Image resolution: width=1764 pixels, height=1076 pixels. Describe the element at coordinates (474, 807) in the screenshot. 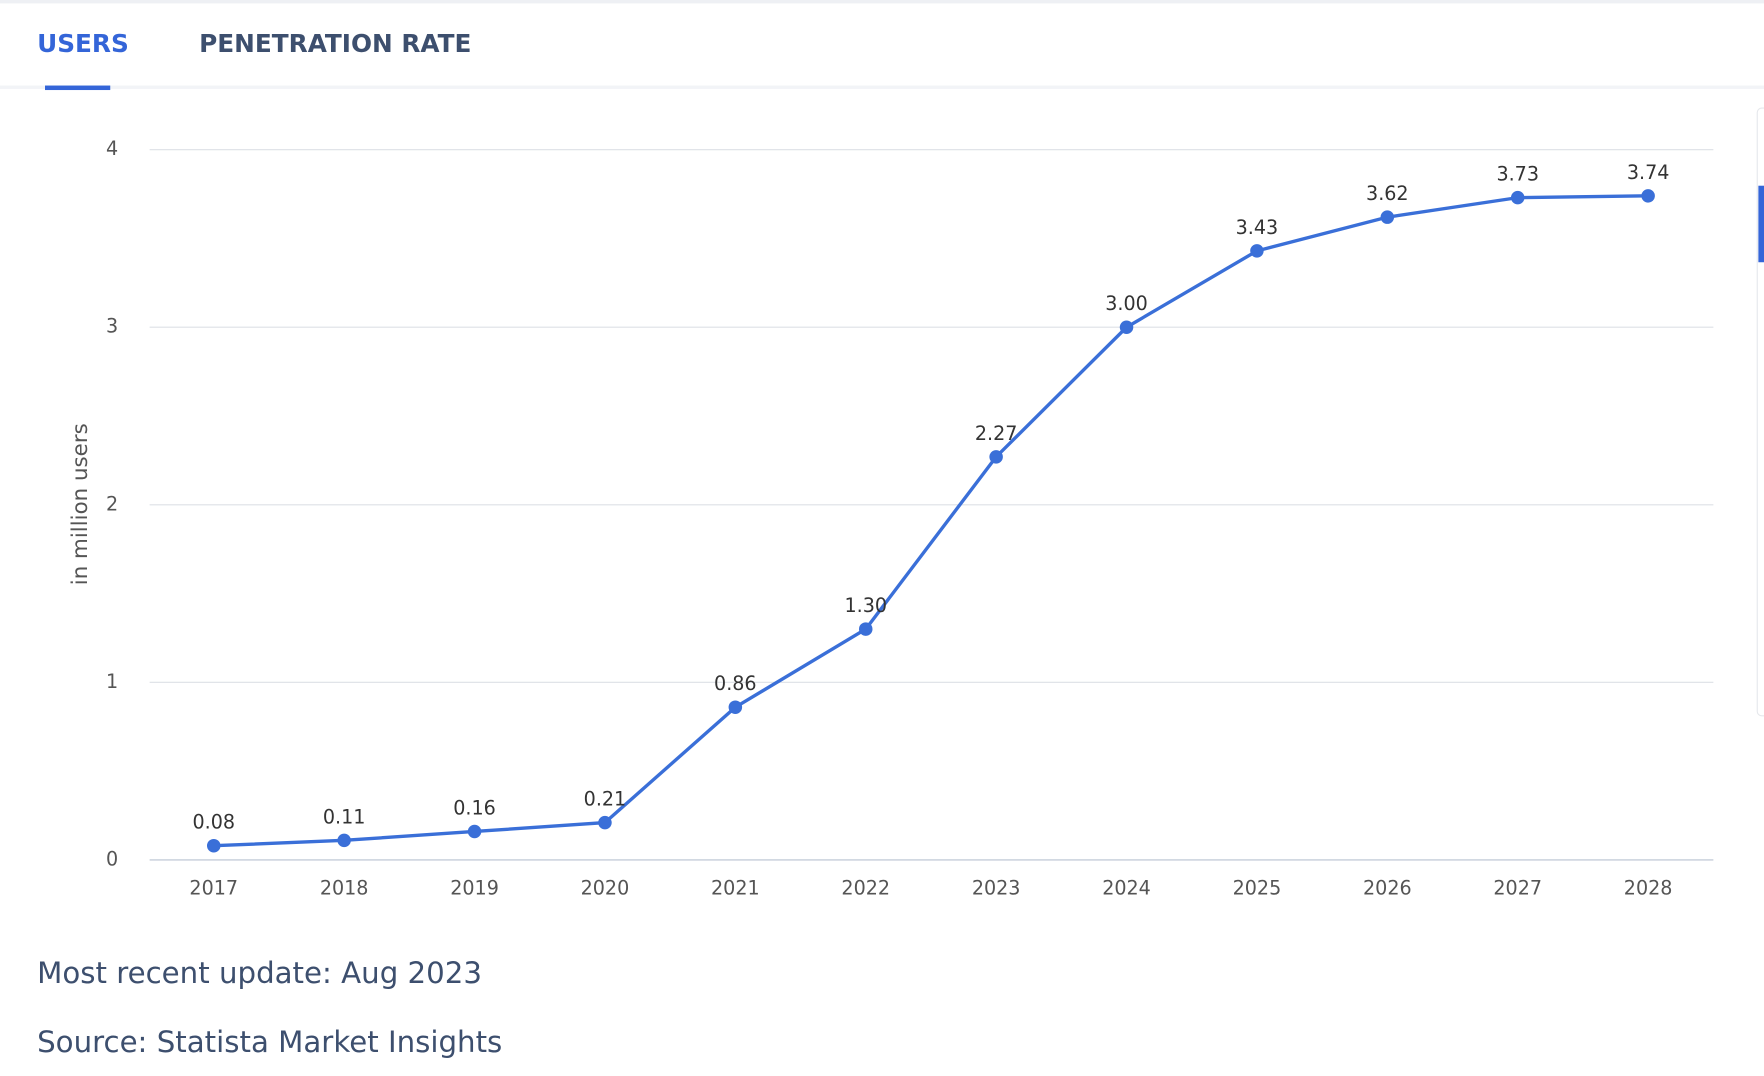

I see `value-label: 0.16` at that location.